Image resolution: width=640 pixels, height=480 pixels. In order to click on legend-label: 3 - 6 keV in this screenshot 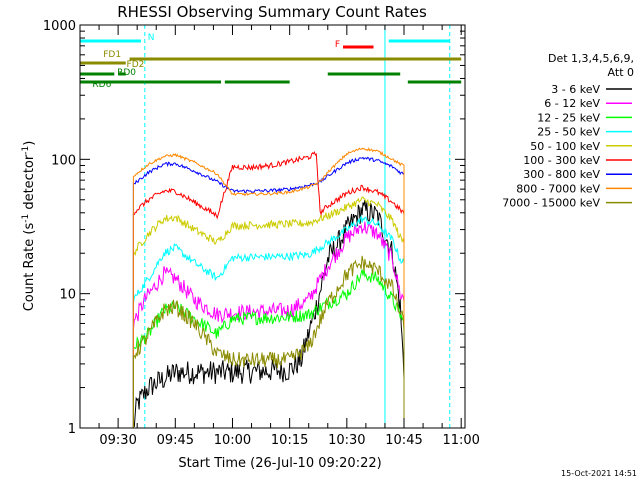, I will do `click(575, 89)`.